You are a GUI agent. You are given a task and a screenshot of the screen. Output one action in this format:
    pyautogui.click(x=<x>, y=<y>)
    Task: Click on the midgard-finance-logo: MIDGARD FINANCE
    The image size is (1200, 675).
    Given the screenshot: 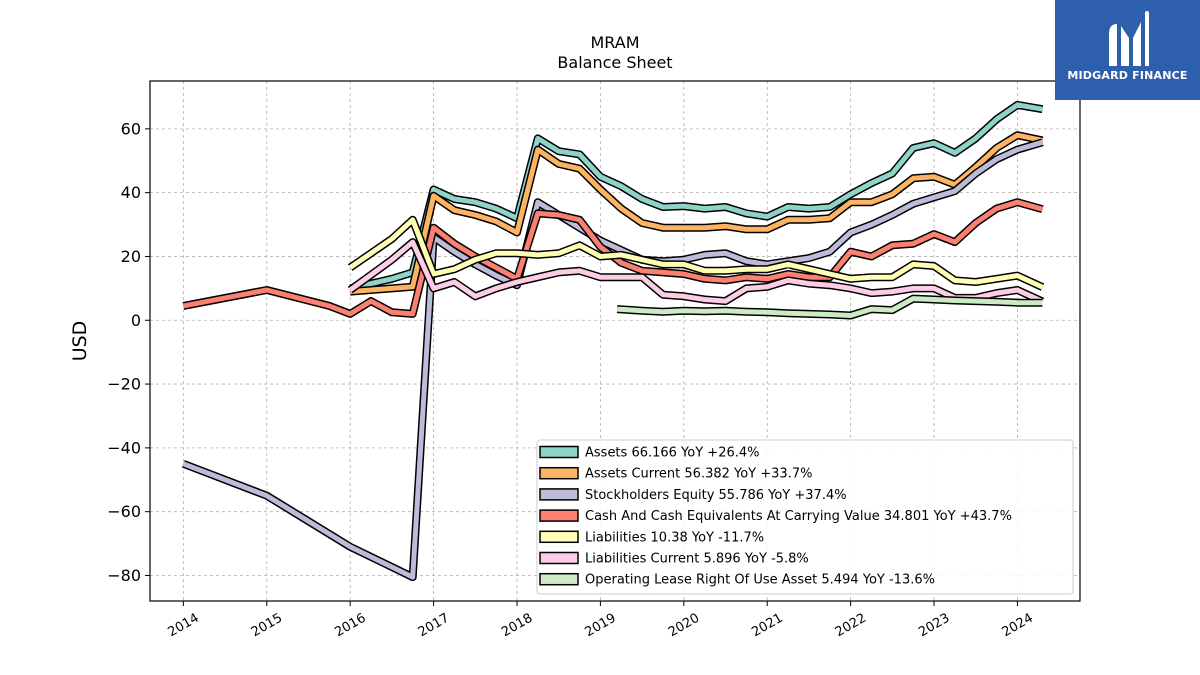 What is the action you would take?
    pyautogui.click(x=1127, y=50)
    